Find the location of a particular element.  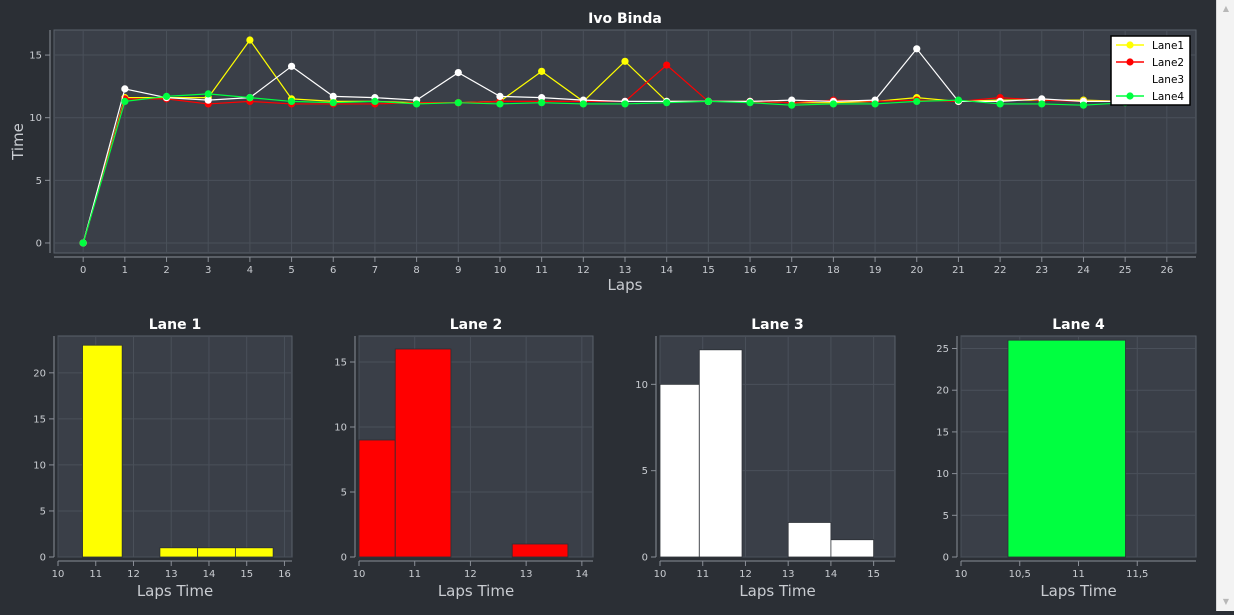

x-tick-label: 15 is located at coordinates (873, 574).